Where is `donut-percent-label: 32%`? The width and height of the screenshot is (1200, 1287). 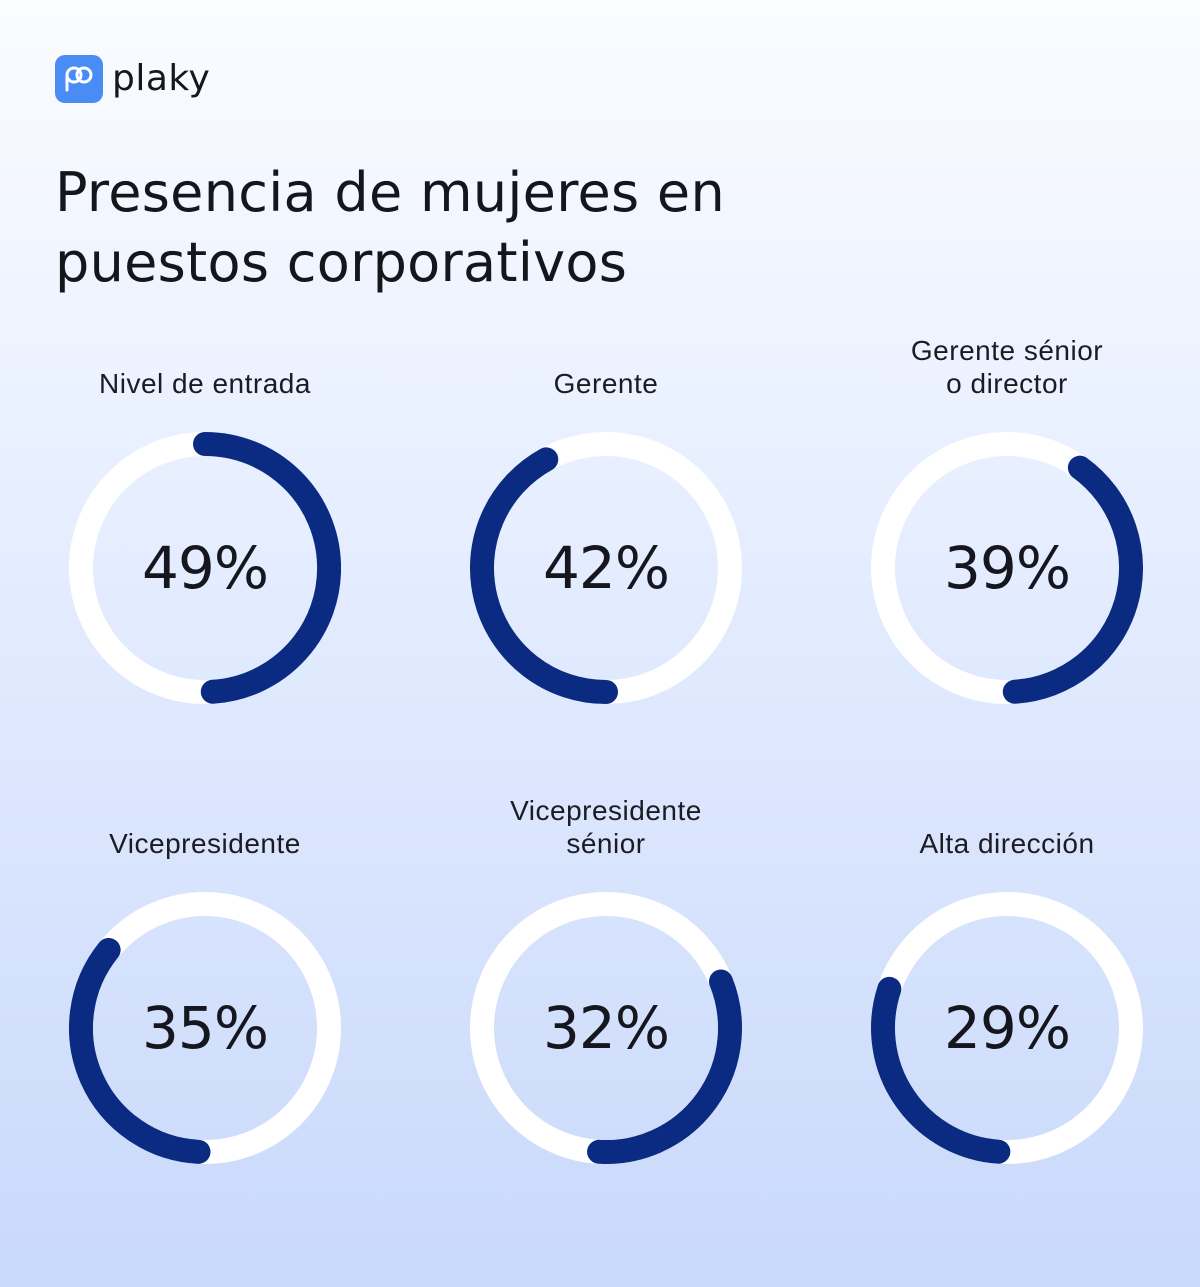 donut-percent-label: 32% is located at coordinates (606, 1028).